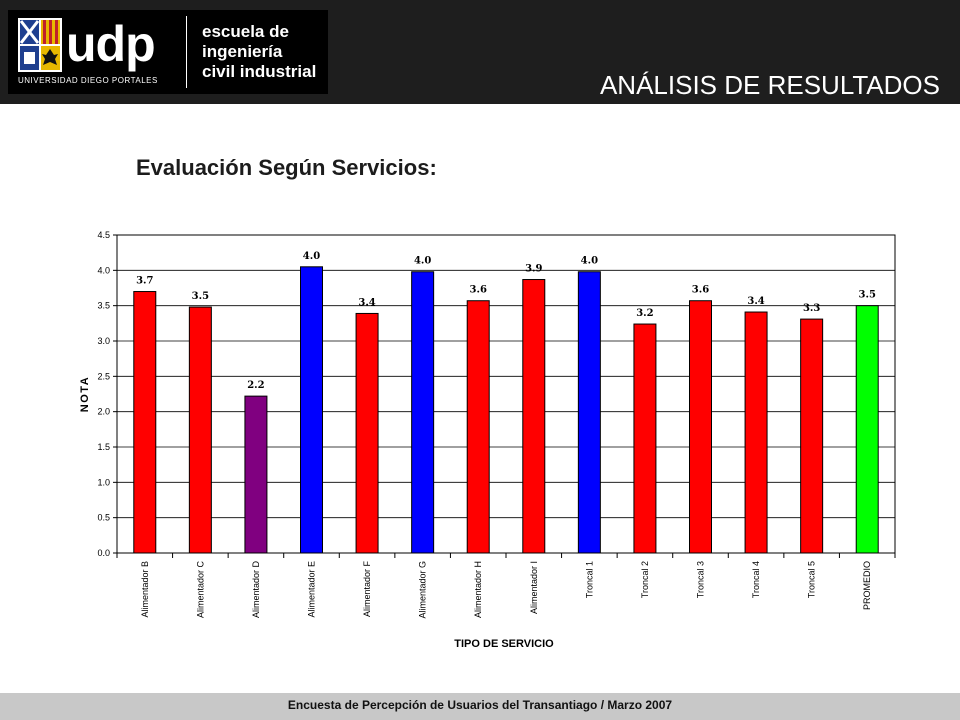 This screenshot has width=960, height=720. Describe the element at coordinates (186, 52) in the screenshot. I see `logo-divider` at that location.